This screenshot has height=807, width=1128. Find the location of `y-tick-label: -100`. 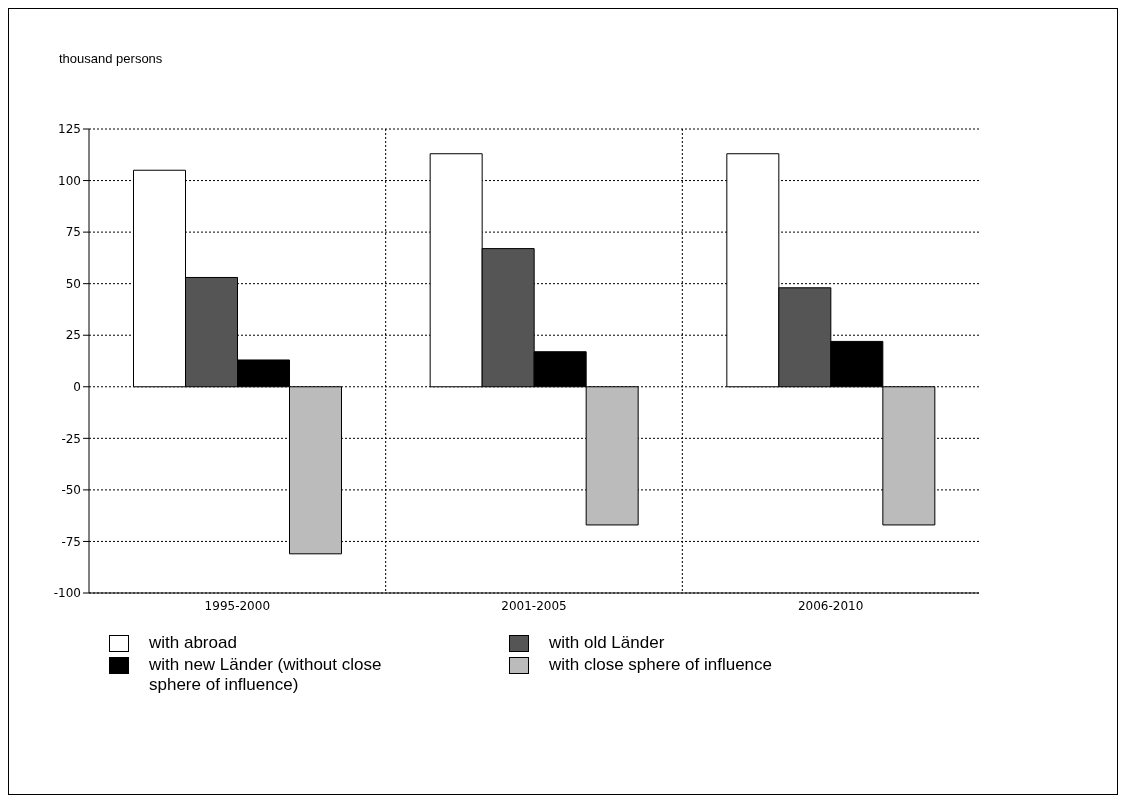

y-tick-label: -100 is located at coordinates (67, 593).